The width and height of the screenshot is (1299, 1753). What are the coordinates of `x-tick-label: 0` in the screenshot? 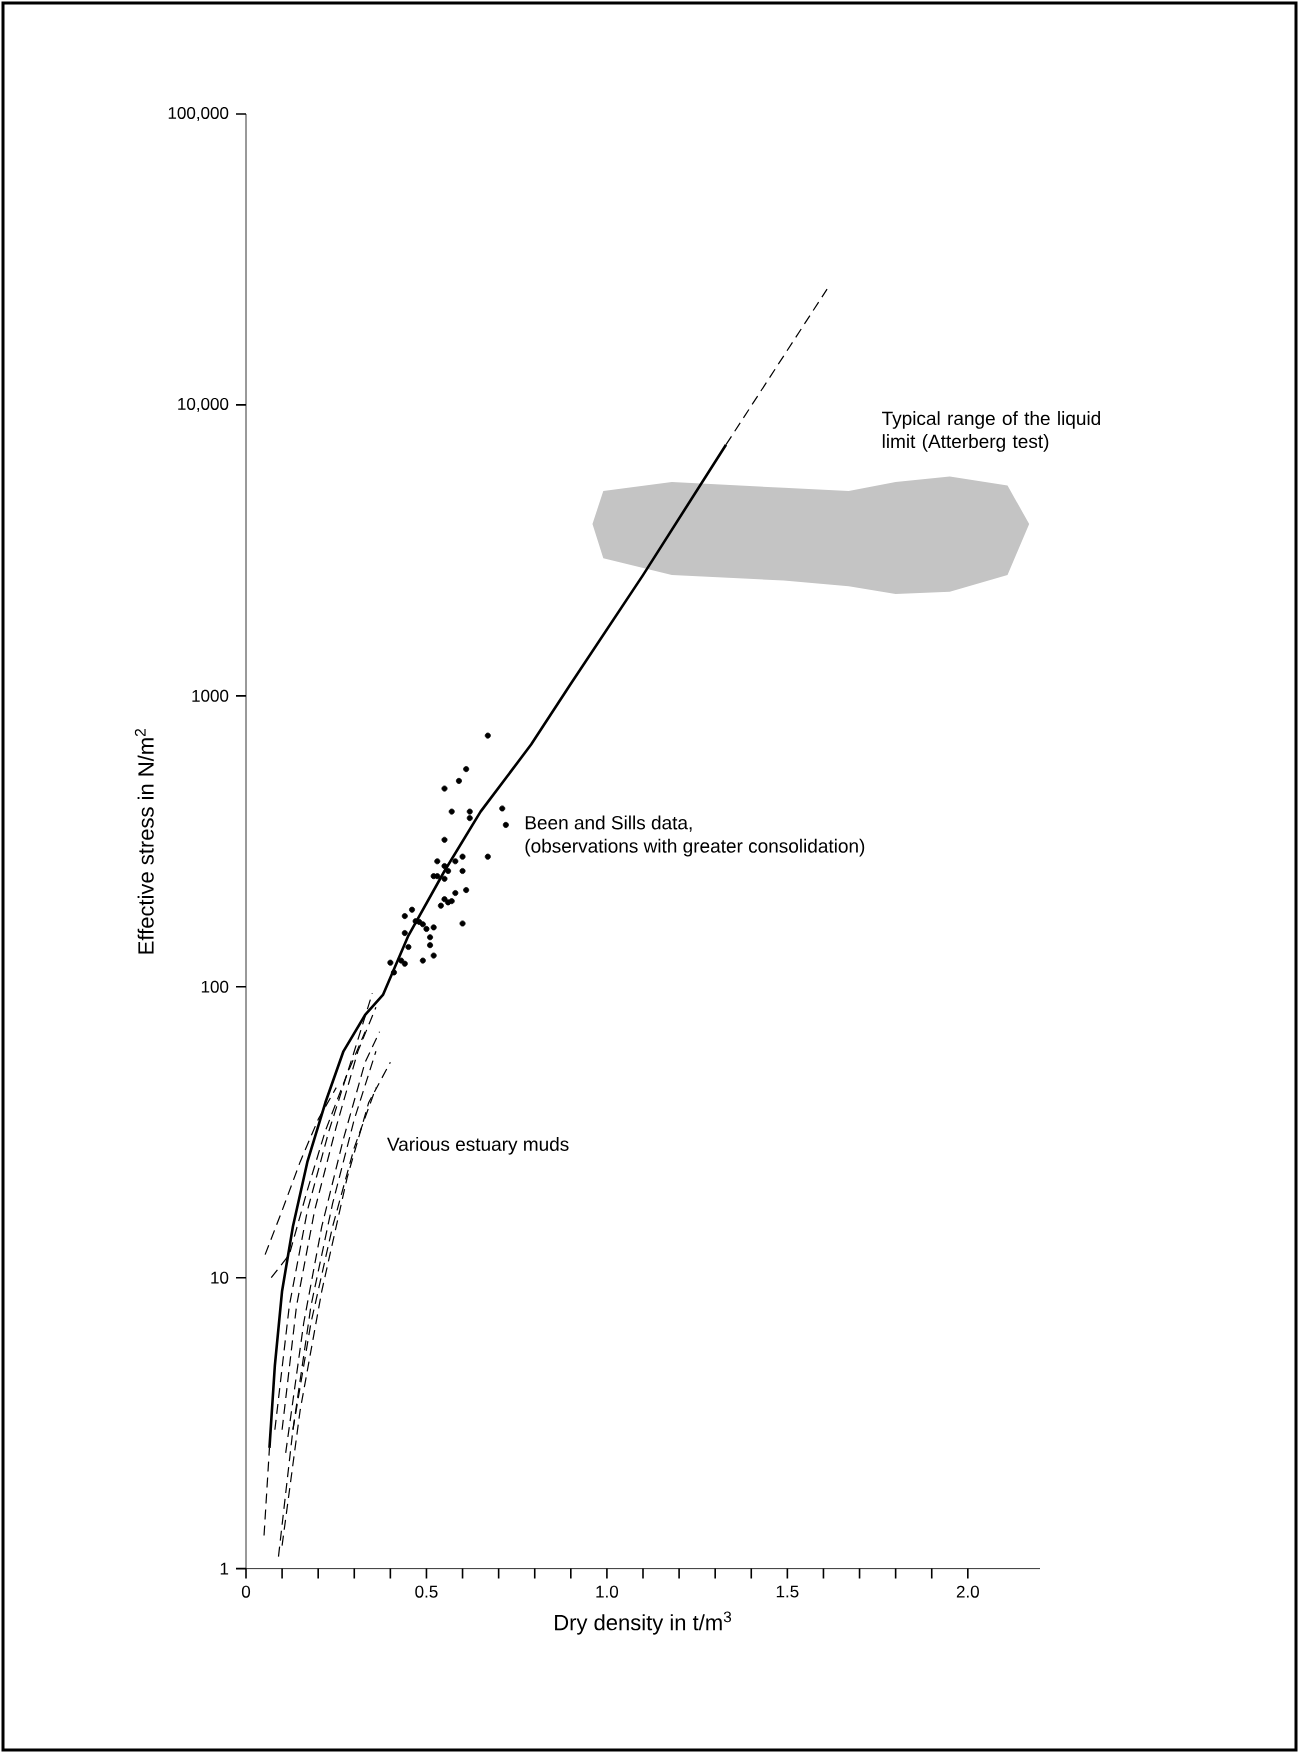 It's located at (246, 1591).